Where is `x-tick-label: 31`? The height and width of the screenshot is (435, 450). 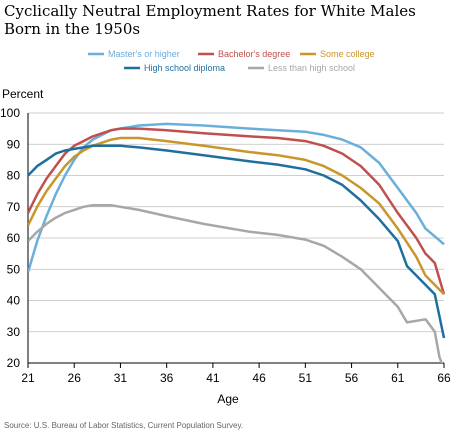 x-tick-label: 31 is located at coordinates (121, 378).